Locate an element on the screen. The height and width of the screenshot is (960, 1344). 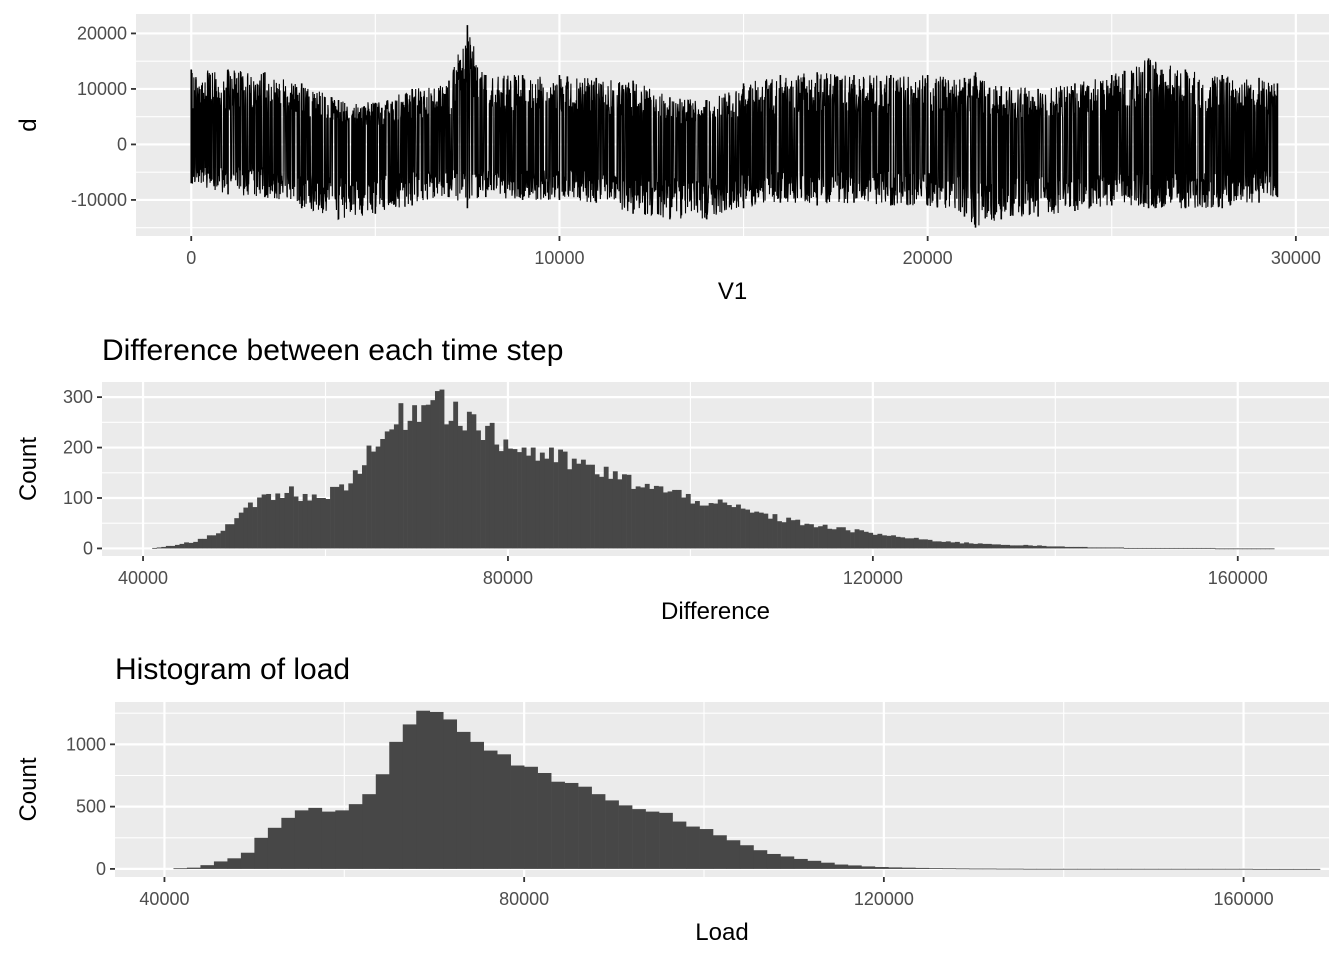
y-tick-label: 100 is located at coordinates (78, 498).